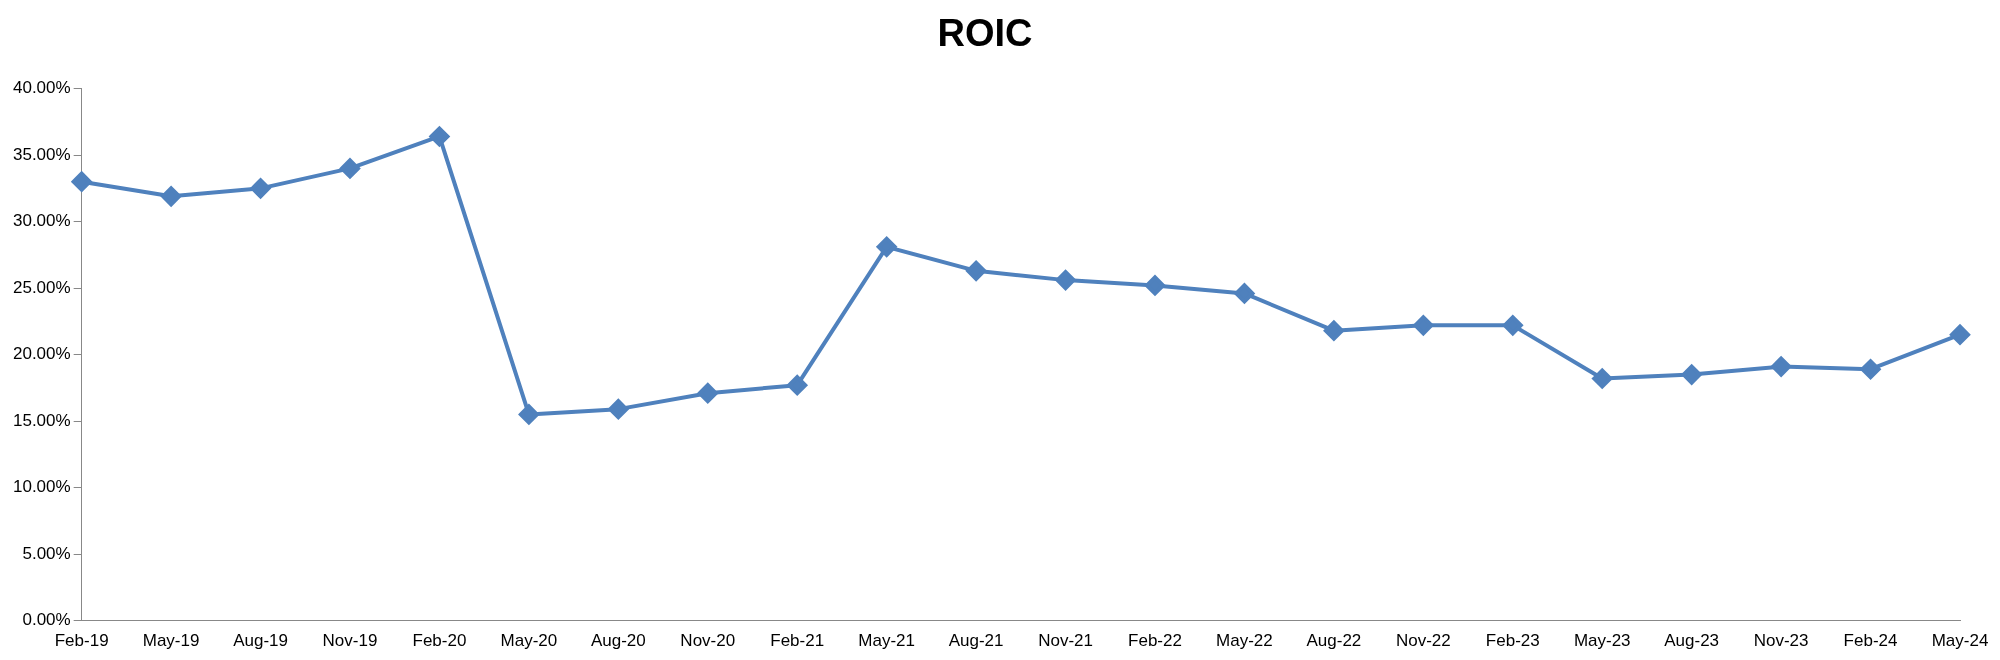  I want to click on x-tick-label: Nov-19, so click(350, 641).